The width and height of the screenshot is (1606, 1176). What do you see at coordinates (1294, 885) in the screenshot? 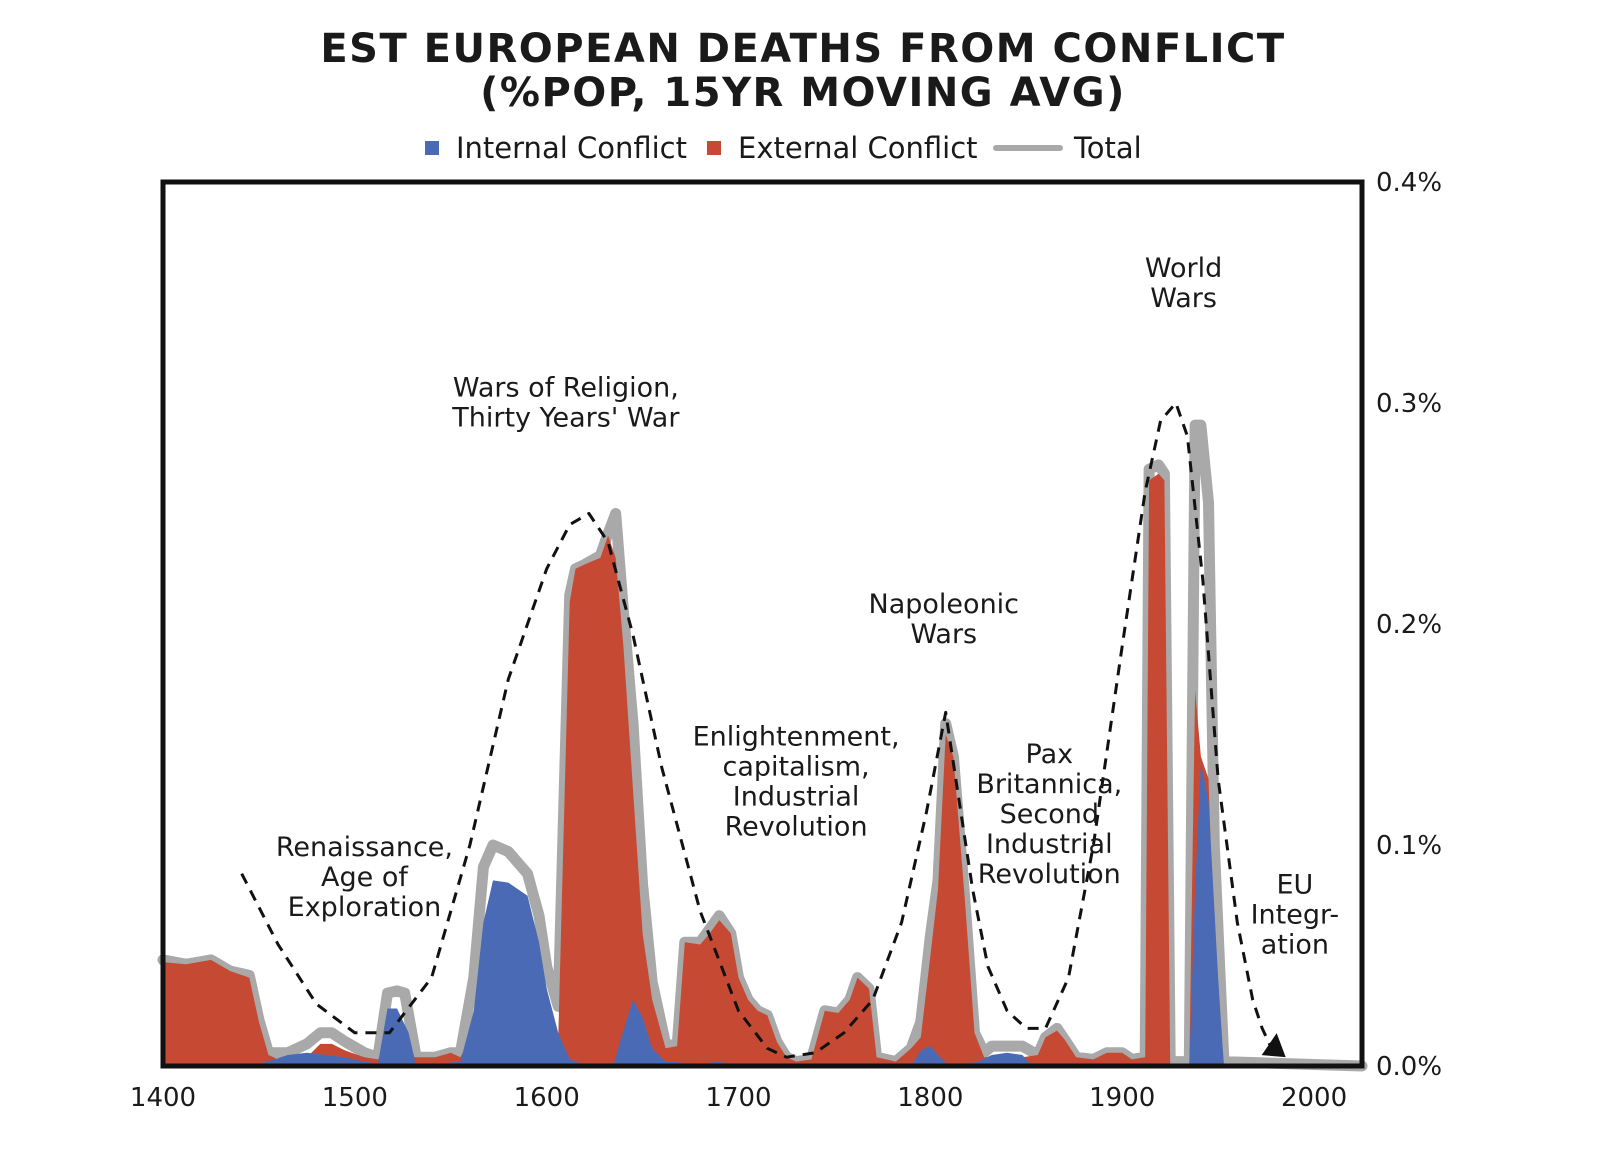
I see `annotation-7-line-1: EU` at bounding box center [1294, 885].